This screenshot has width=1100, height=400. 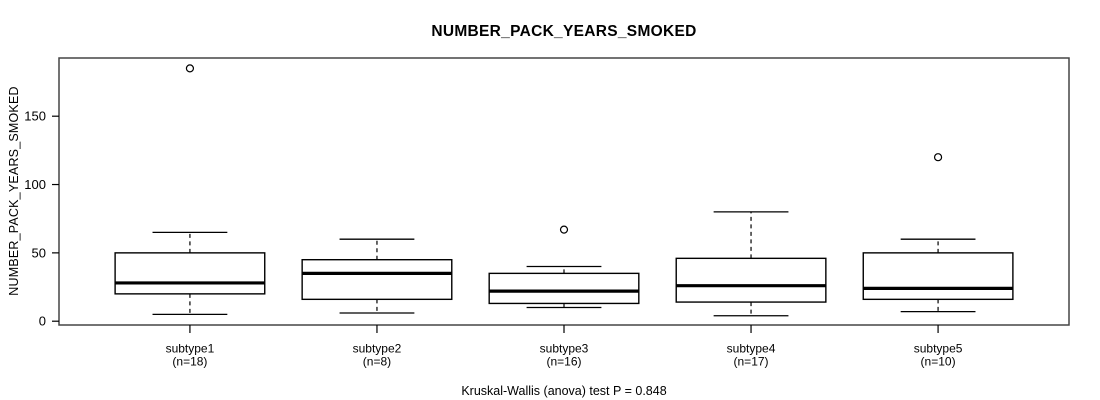 I want to click on x-sample-size-label: (n=8), so click(x=377, y=362).